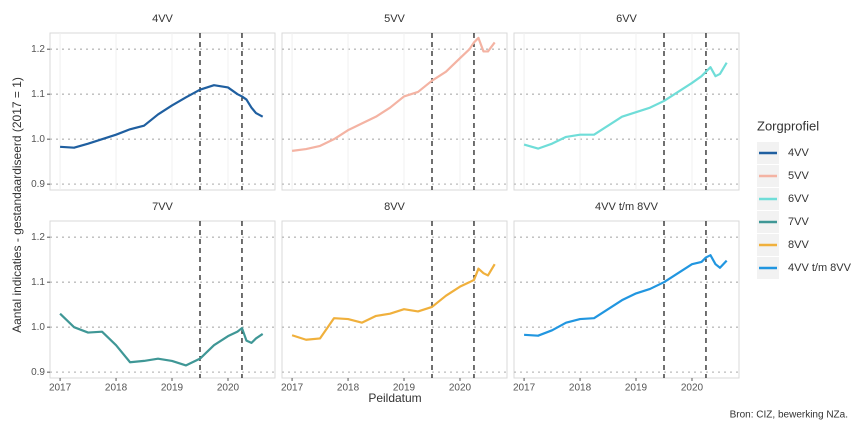 This screenshot has height=423, width=862. What do you see at coordinates (798, 176) in the screenshot?
I see `legend-label: 5VV` at bounding box center [798, 176].